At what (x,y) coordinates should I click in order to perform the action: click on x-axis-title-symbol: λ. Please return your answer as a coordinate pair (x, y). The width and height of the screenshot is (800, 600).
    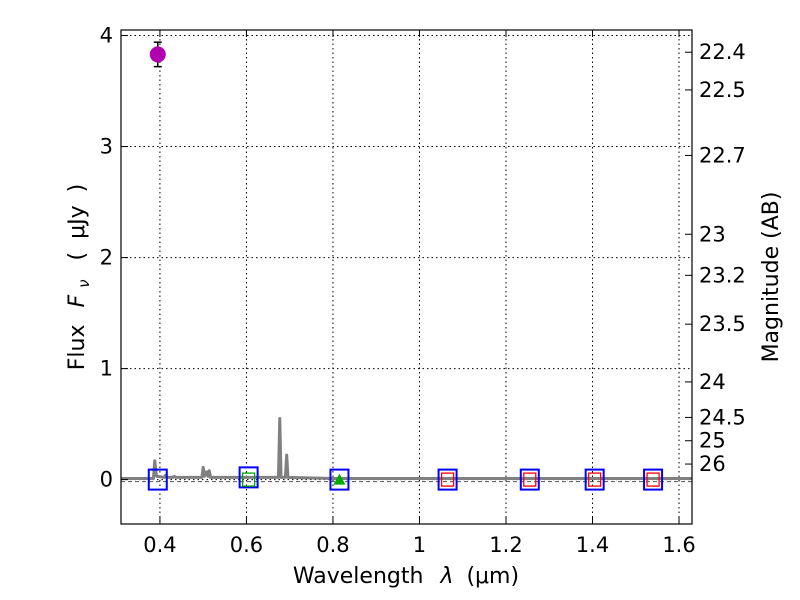
    Looking at the image, I should click on (446, 576).